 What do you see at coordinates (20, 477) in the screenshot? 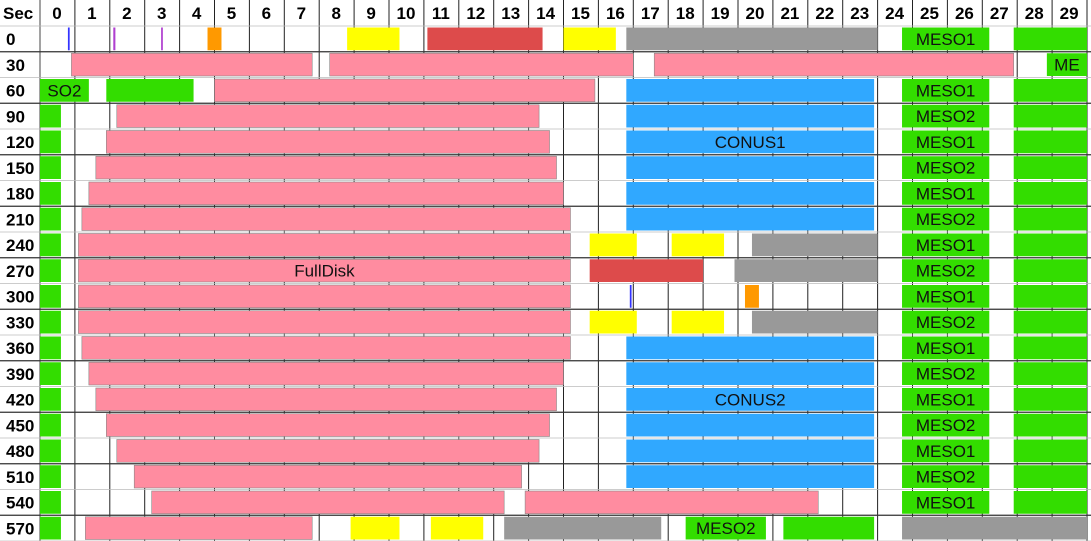
I see `row-label: 510` at bounding box center [20, 477].